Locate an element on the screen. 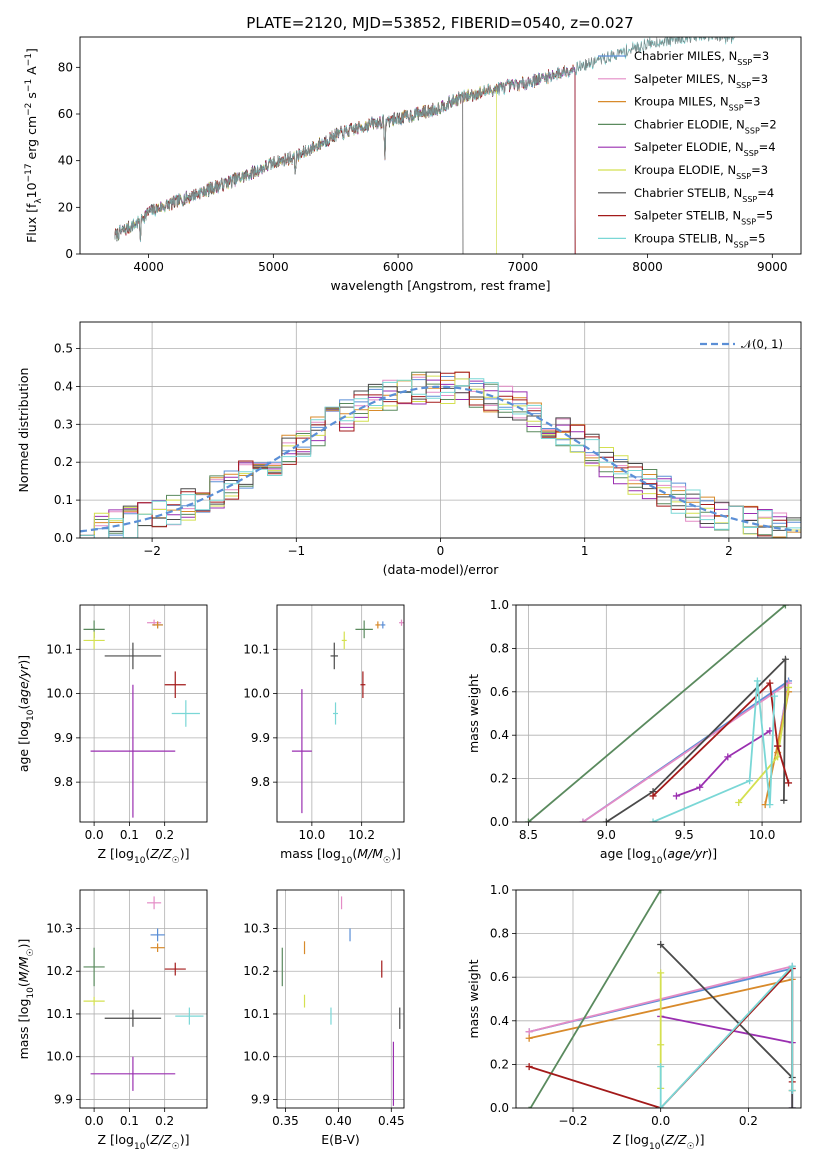 Image resolution: width=819 pixels, height=1170 pixels. y-tick-label: 0.8 is located at coordinates (499, 934).